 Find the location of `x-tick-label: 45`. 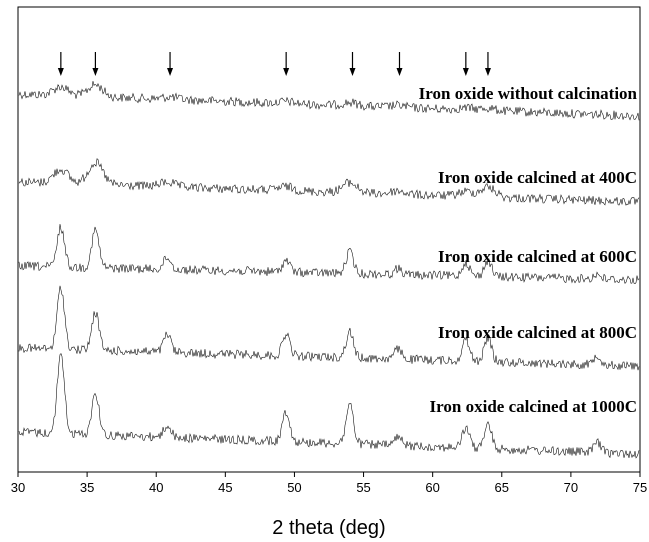

x-tick-label: 45 is located at coordinates (225, 487).